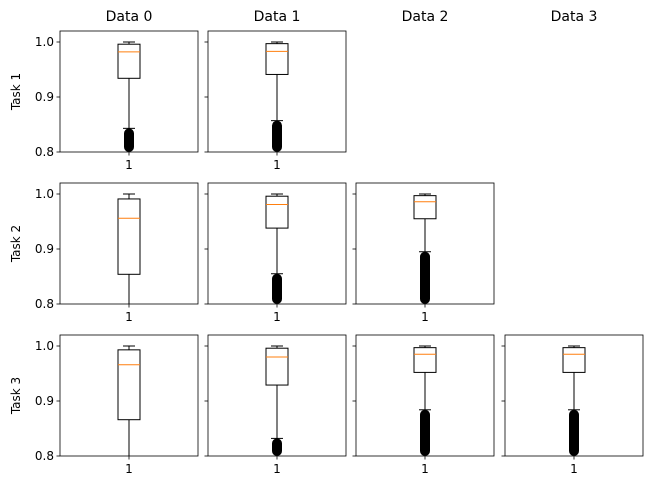 This screenshot has width=651, height=491. I want to click on row-label: Task 3, so click(16, 396).